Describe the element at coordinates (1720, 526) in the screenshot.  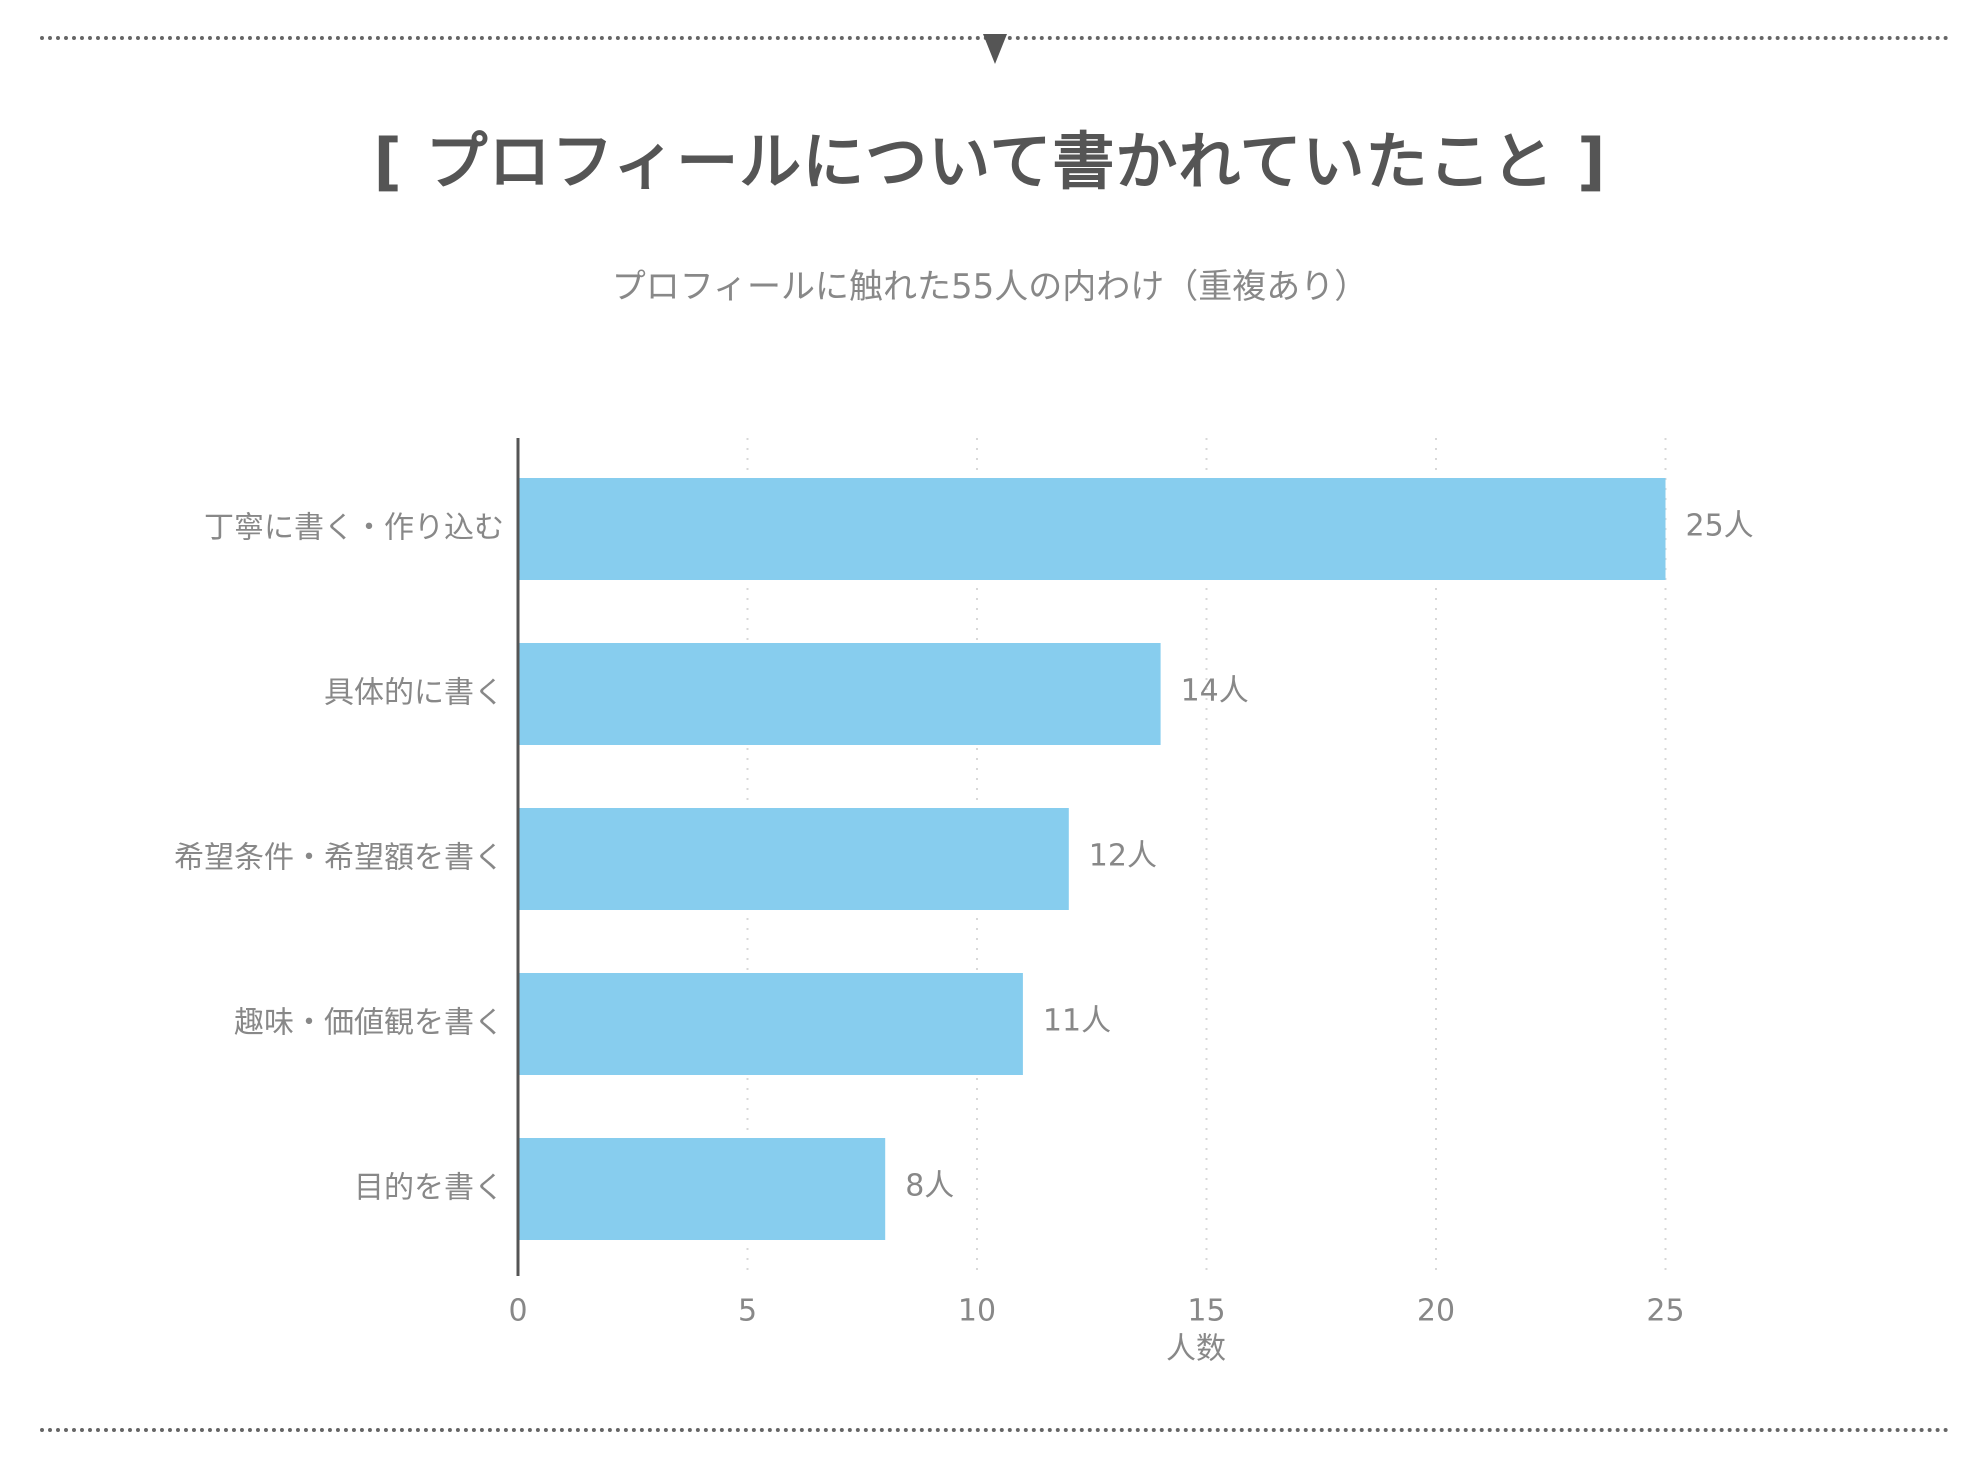
I see `value-label: 25人` at that location.